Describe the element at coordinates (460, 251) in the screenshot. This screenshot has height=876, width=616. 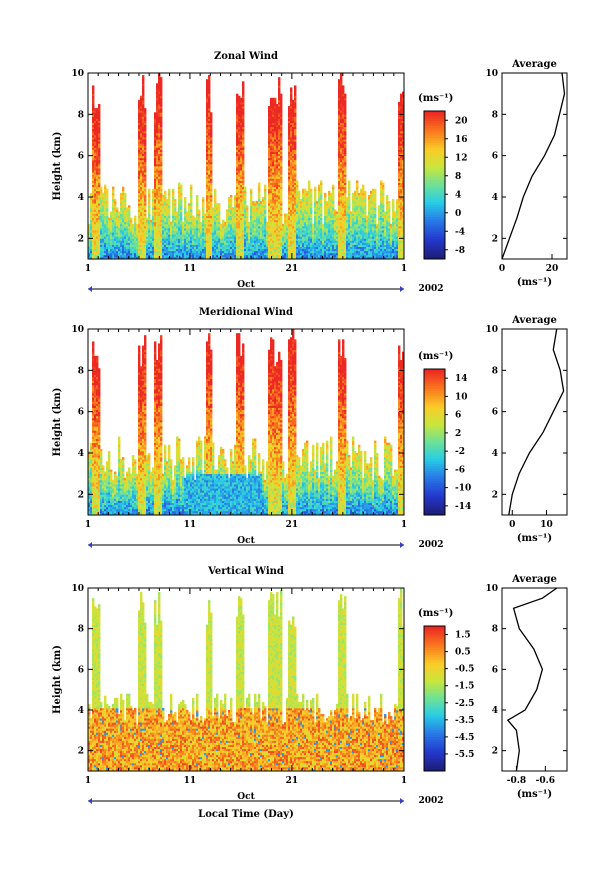
I see `colorbar-tick-label: -8` at that location.